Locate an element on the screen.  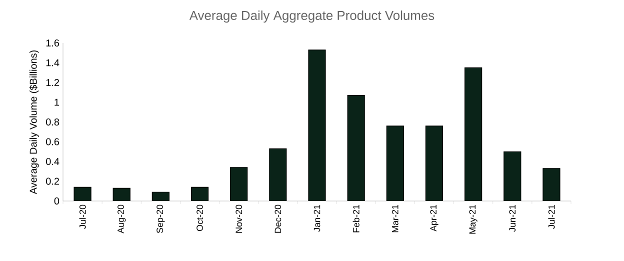
x-tick-label: Jun-21 is located at coordinates (512, 218).